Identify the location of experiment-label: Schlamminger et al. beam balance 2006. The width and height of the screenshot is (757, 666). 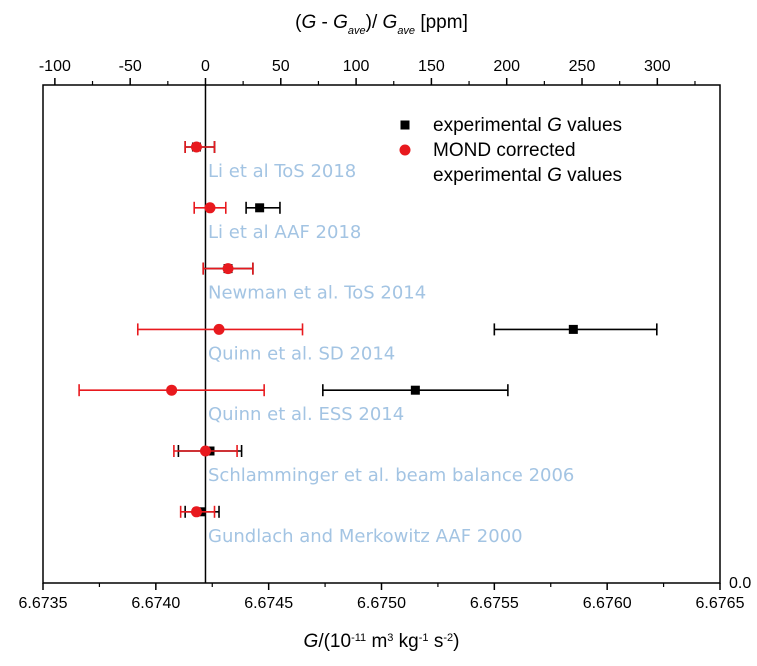
(391, 475).